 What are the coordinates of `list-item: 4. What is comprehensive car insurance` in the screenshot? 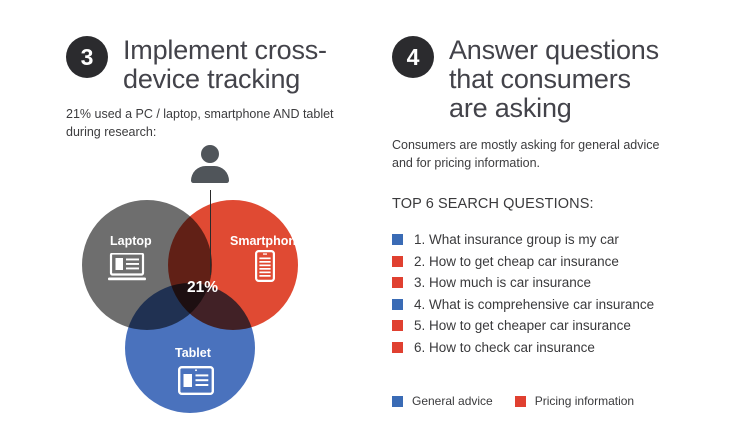 It's located at (557, 305).